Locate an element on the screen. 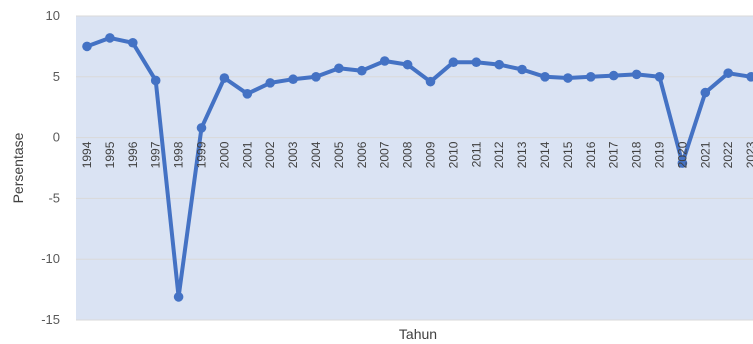  x-tick-label: 2018 is located at coordinates (637, 154).